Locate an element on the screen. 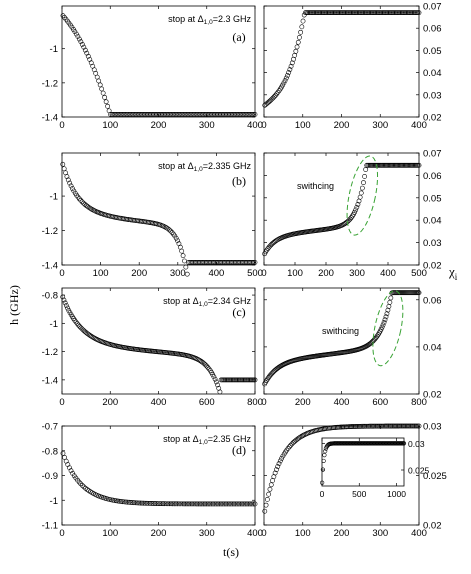 Image resolution: width=471 pixels, height=574 pixels. b-right-xtick-label: 500 is located at coordinates (419, 273).